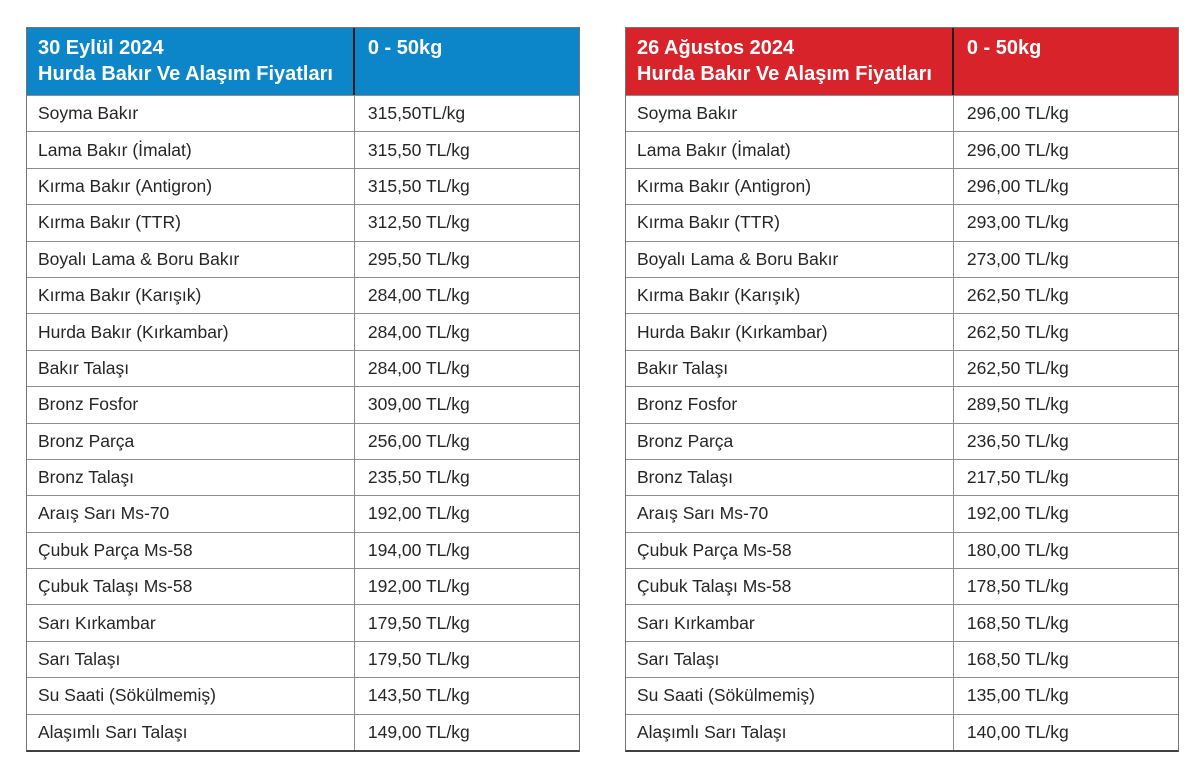 Image resolution: width=1200 pixels, height=783 pixels. I want to click on table-row: Bronz Parça 236,50 TL/kg, so click(902, 440).